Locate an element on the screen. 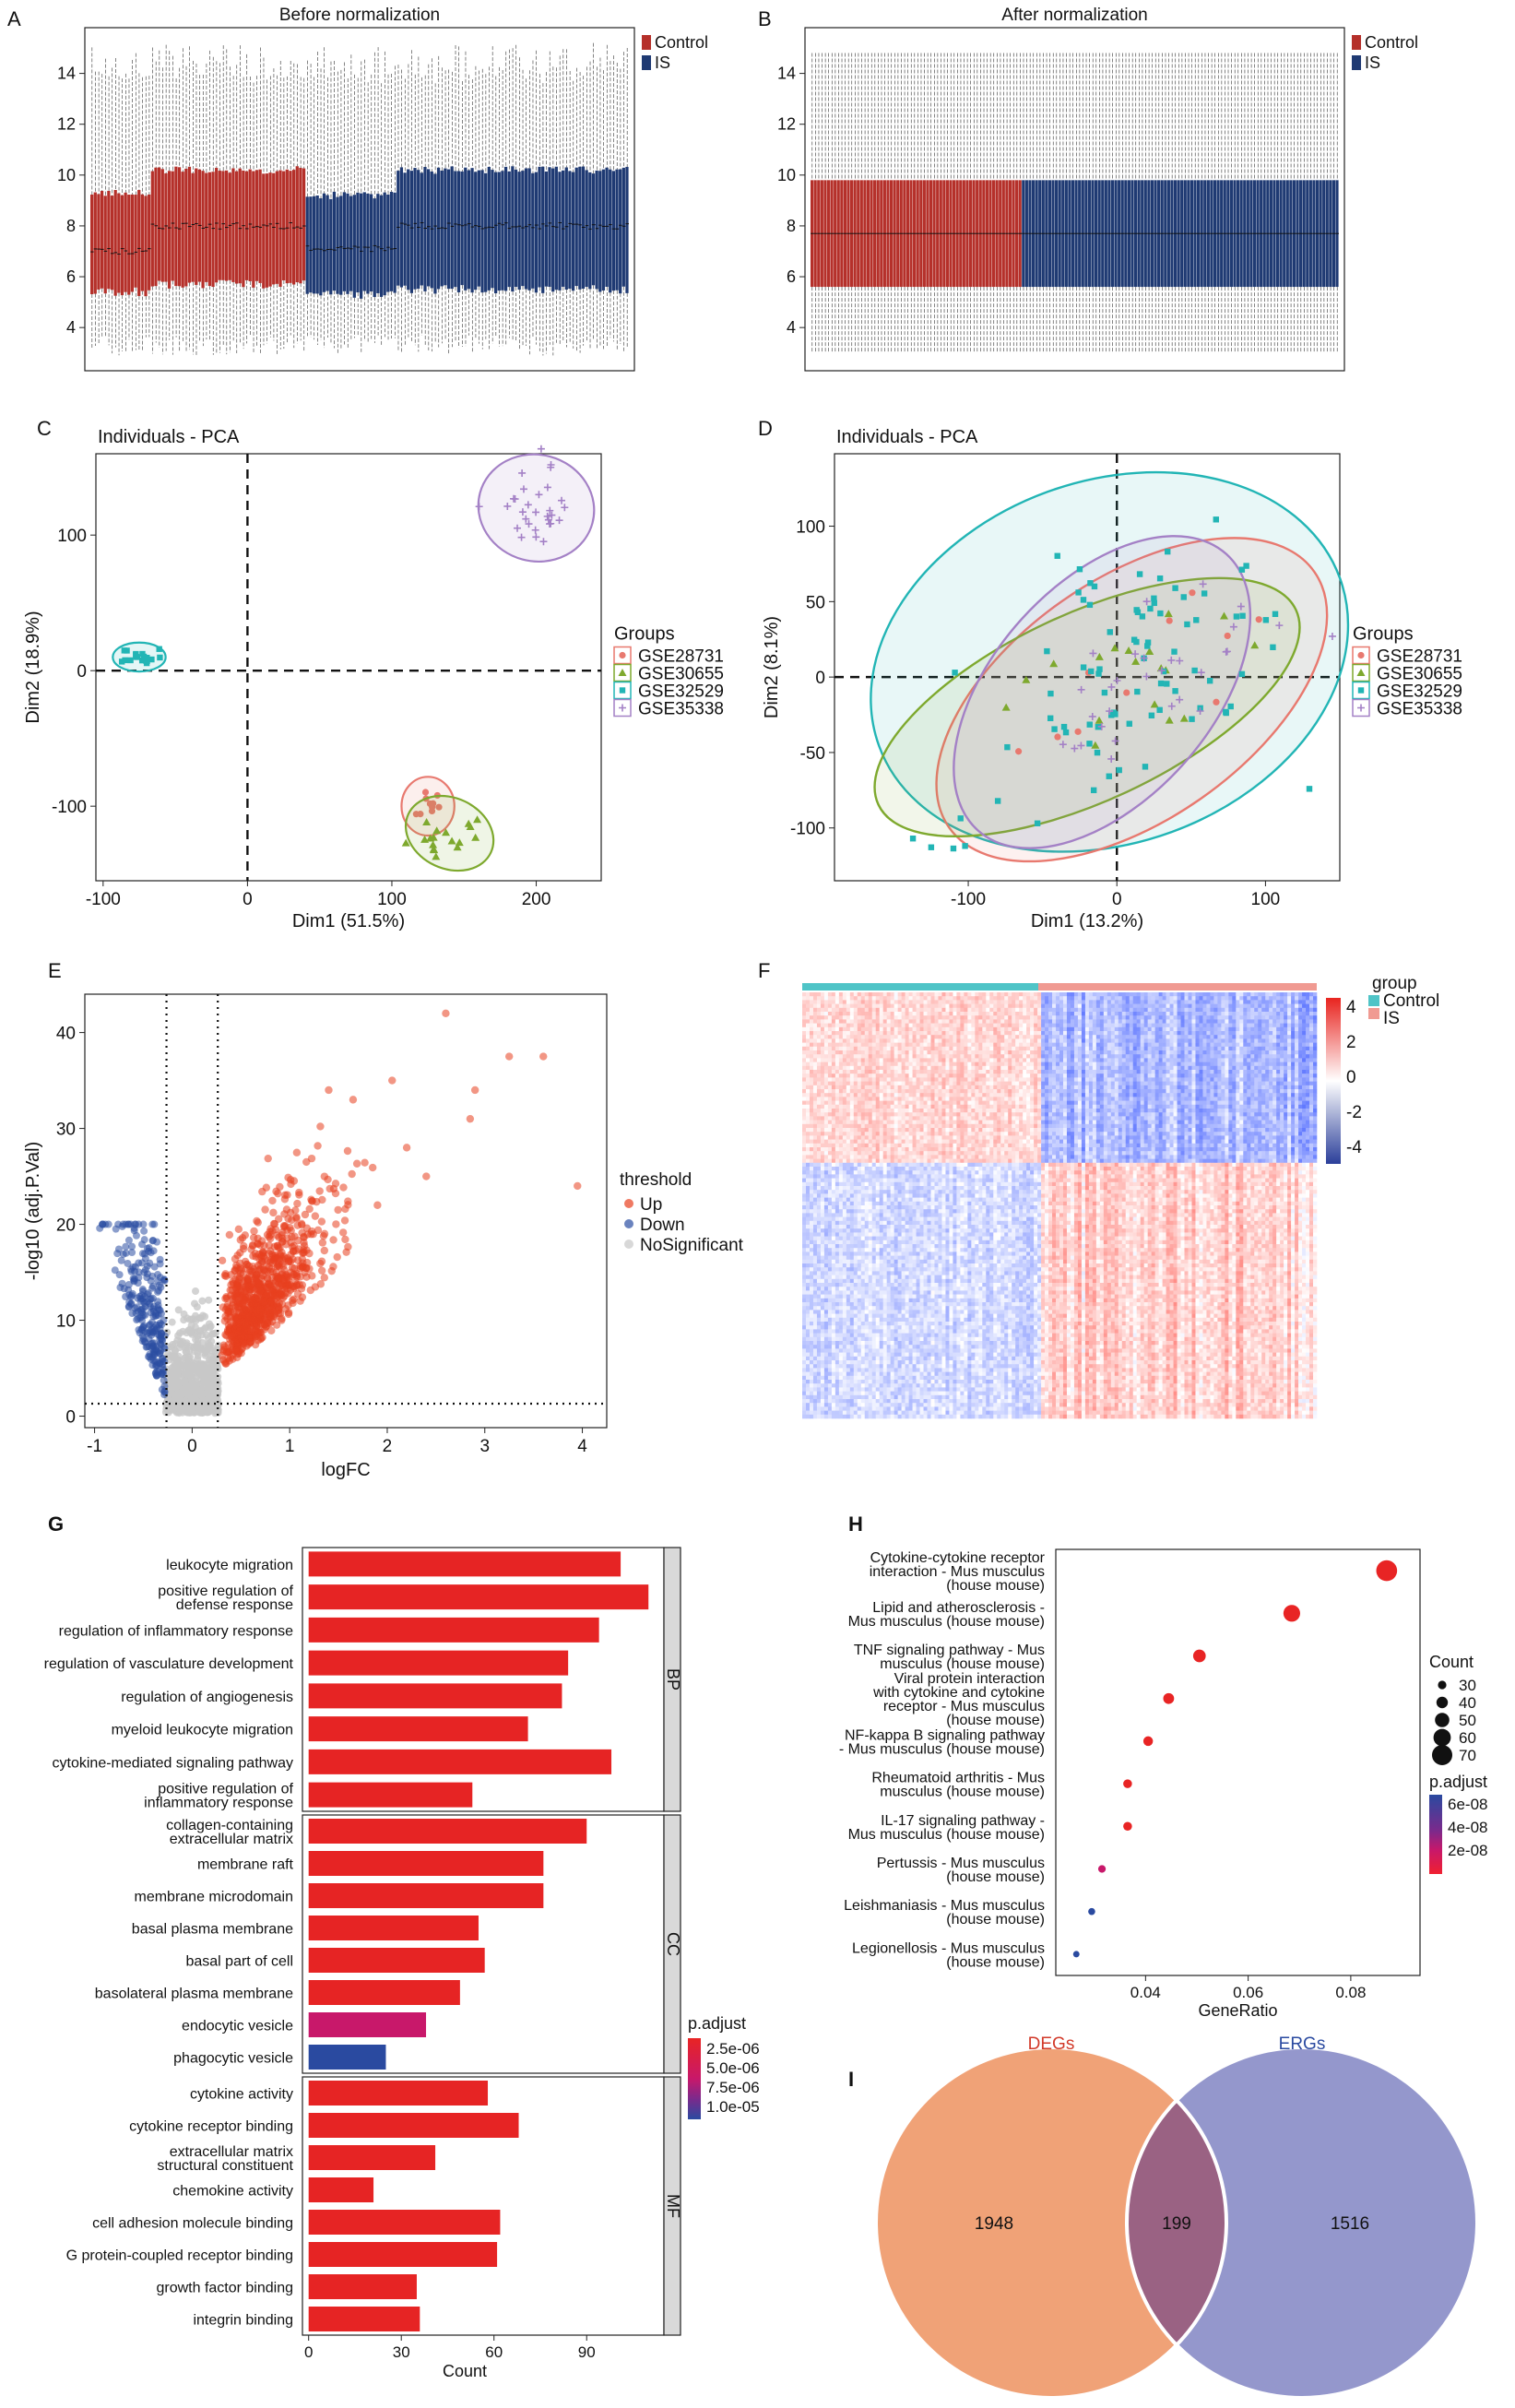 The image size is (1515, 2408). y-tick-label: 20 is located at coordinates (66, 1226).